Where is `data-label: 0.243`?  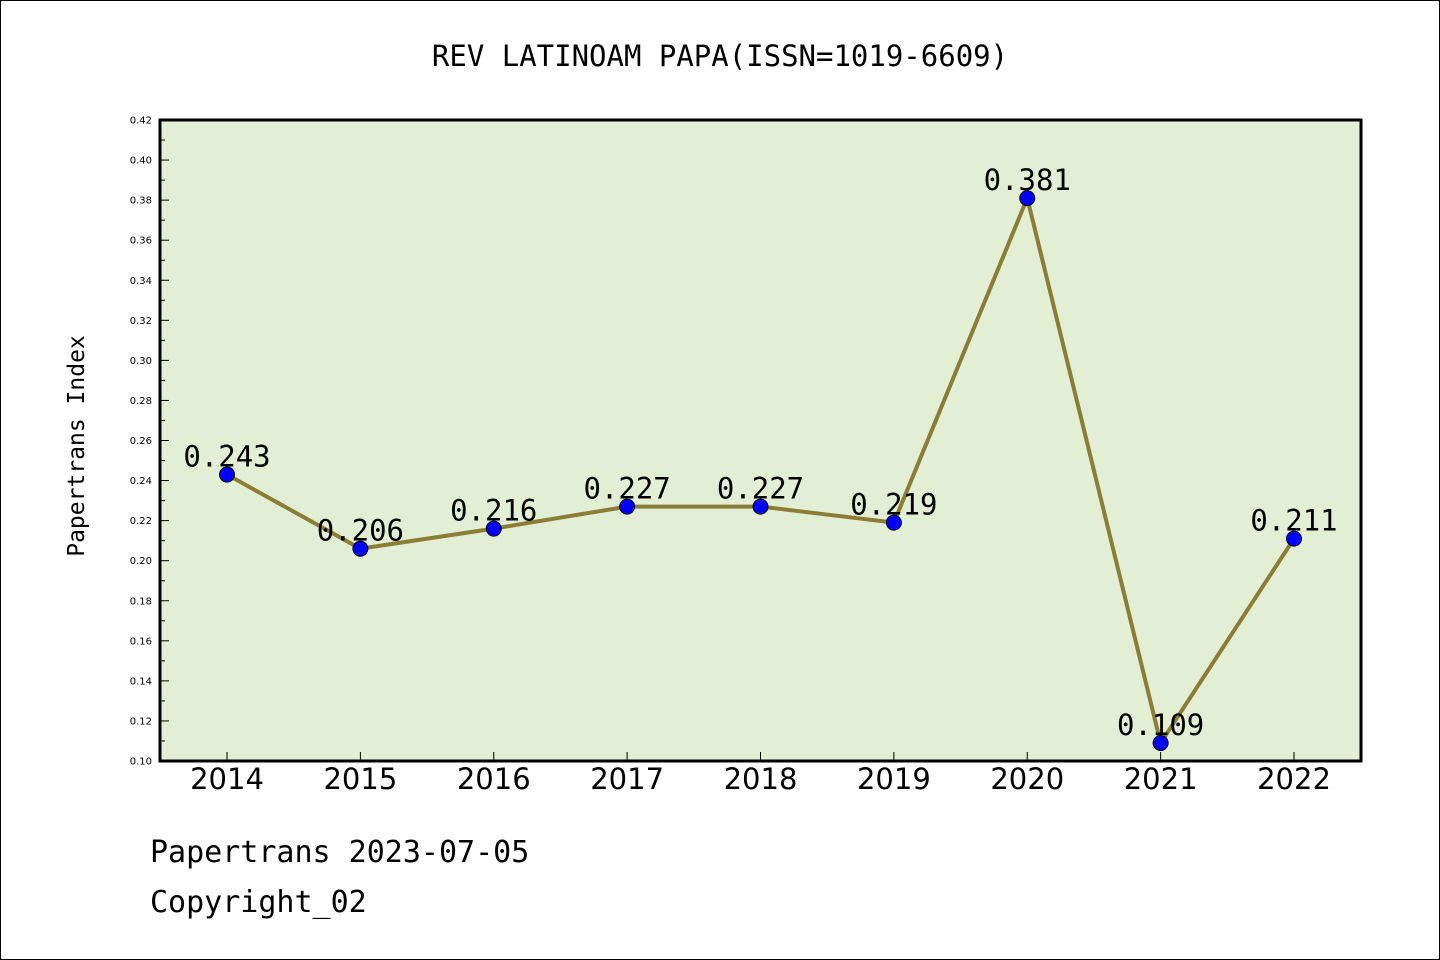 data-label: 0.243 is located at coordinates (226, 457).